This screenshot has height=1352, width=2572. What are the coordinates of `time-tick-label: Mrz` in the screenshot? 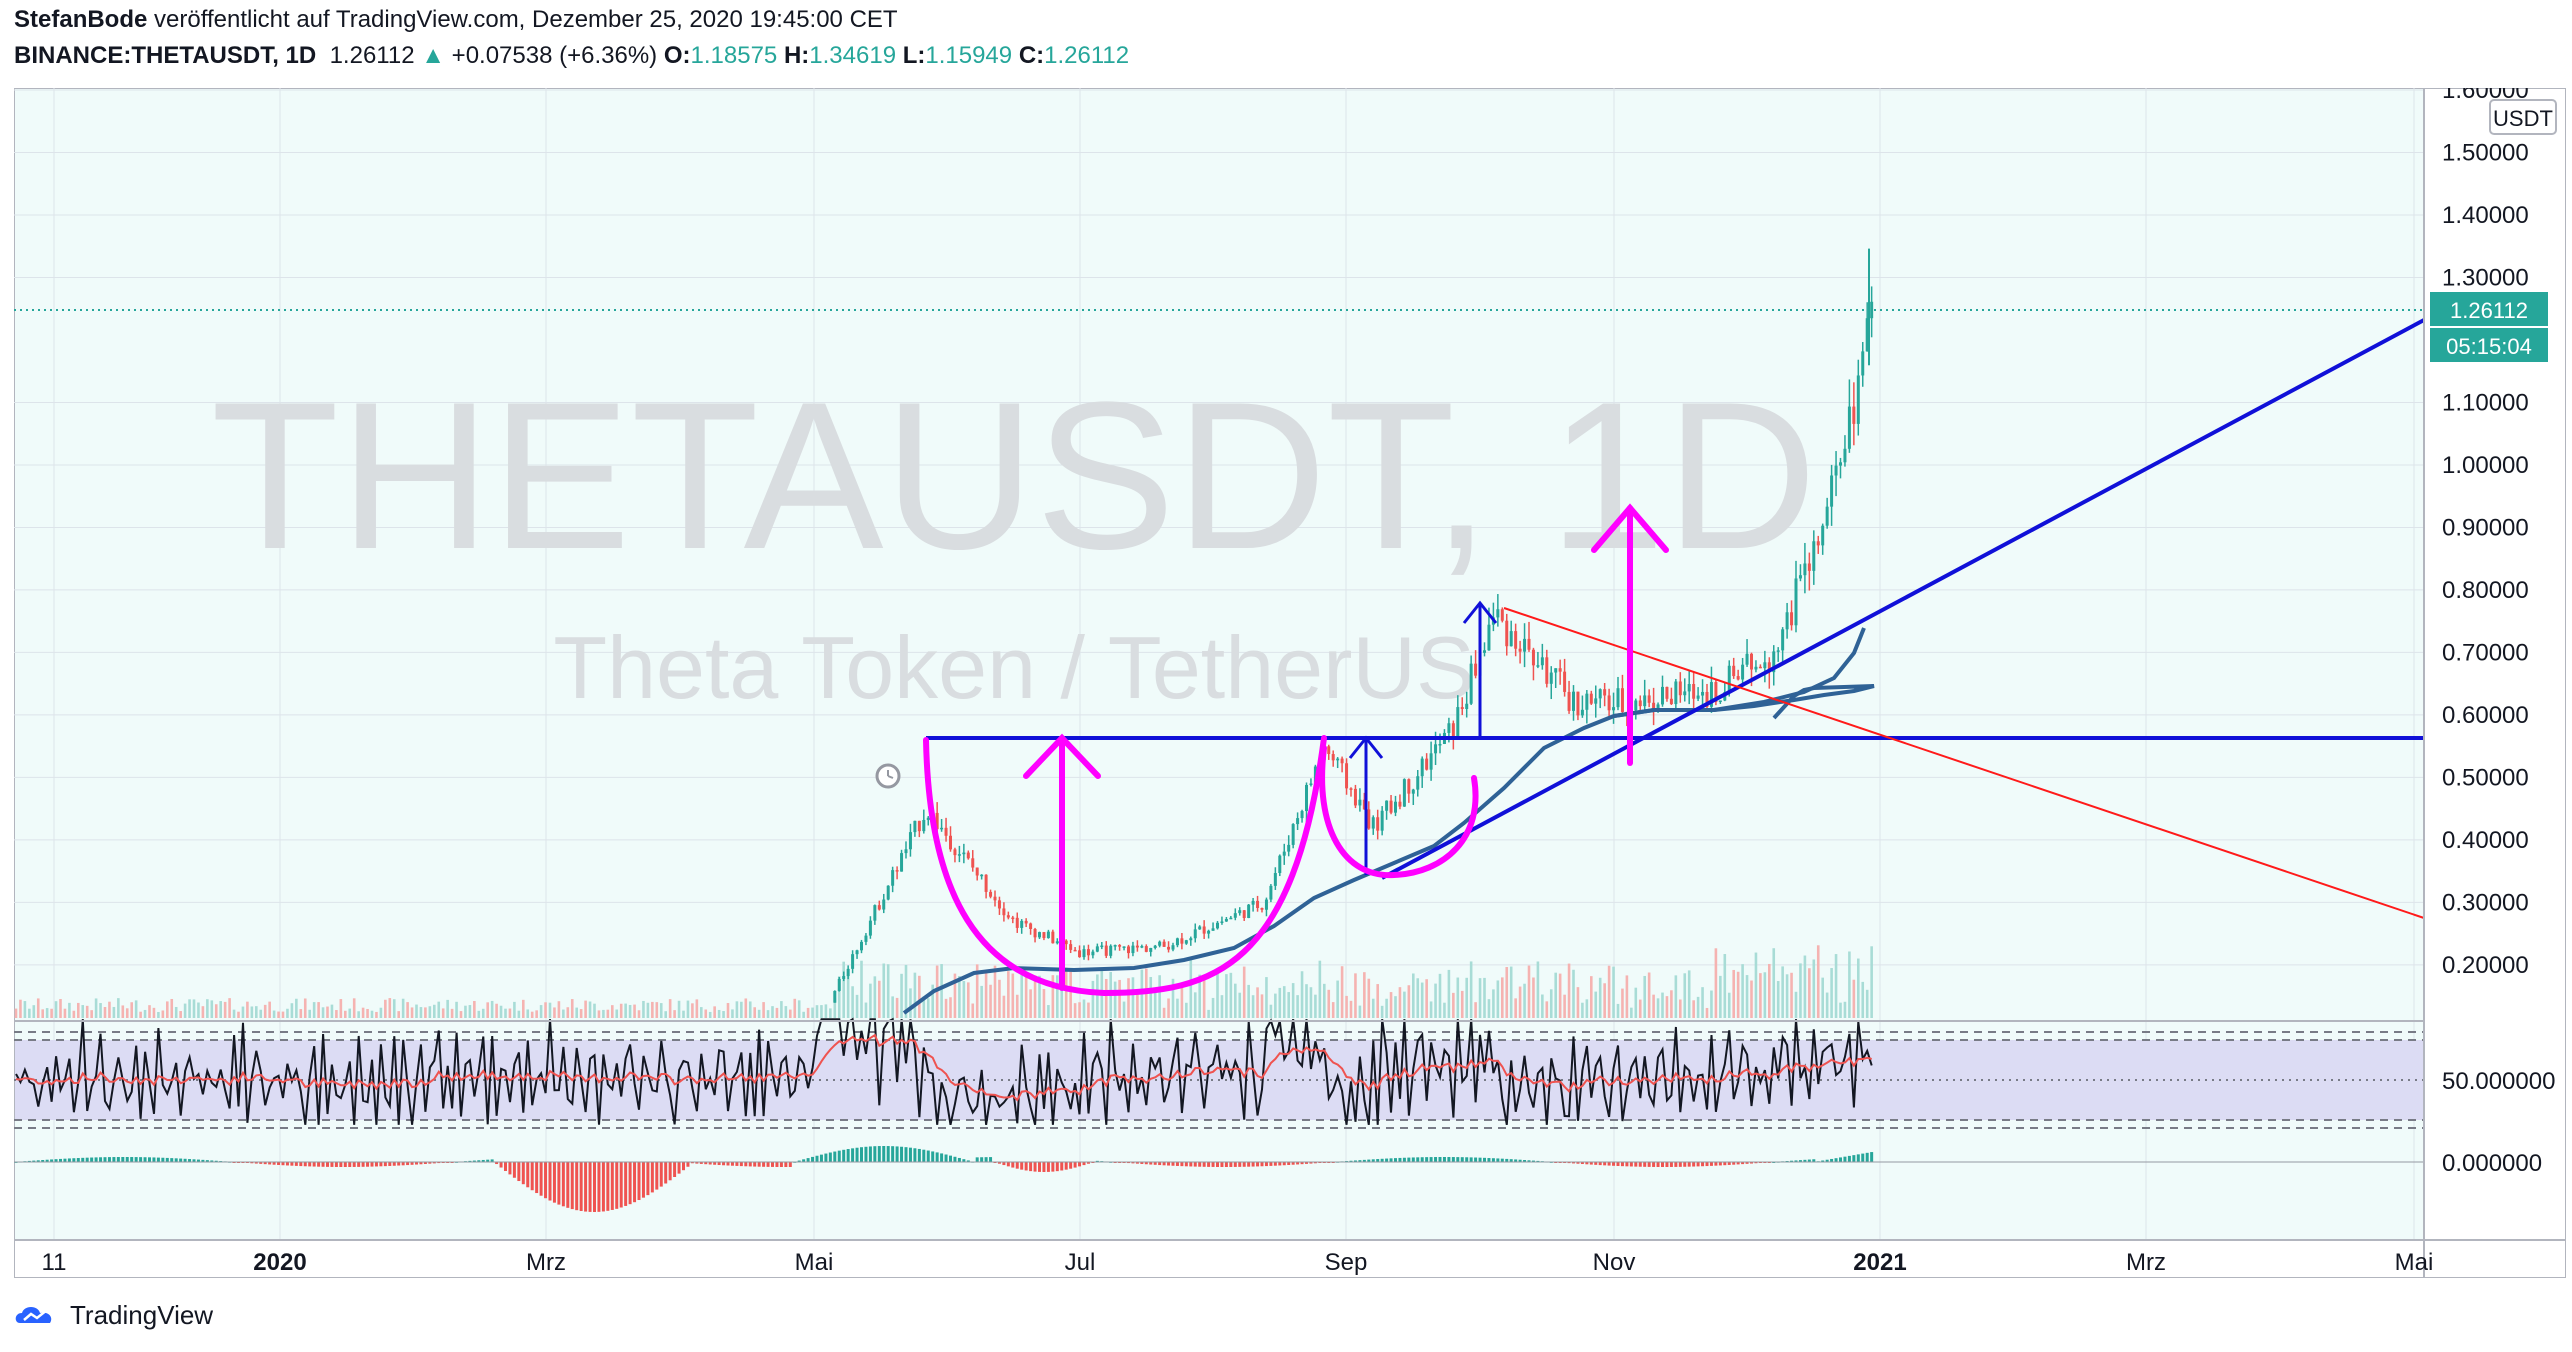 It's located at (2146, 1262).